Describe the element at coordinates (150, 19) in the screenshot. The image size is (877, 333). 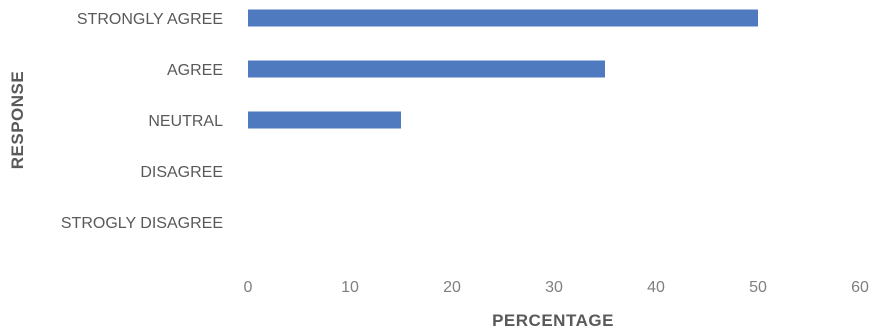
I see `category-label: STRONGLY AGREE` at that location.